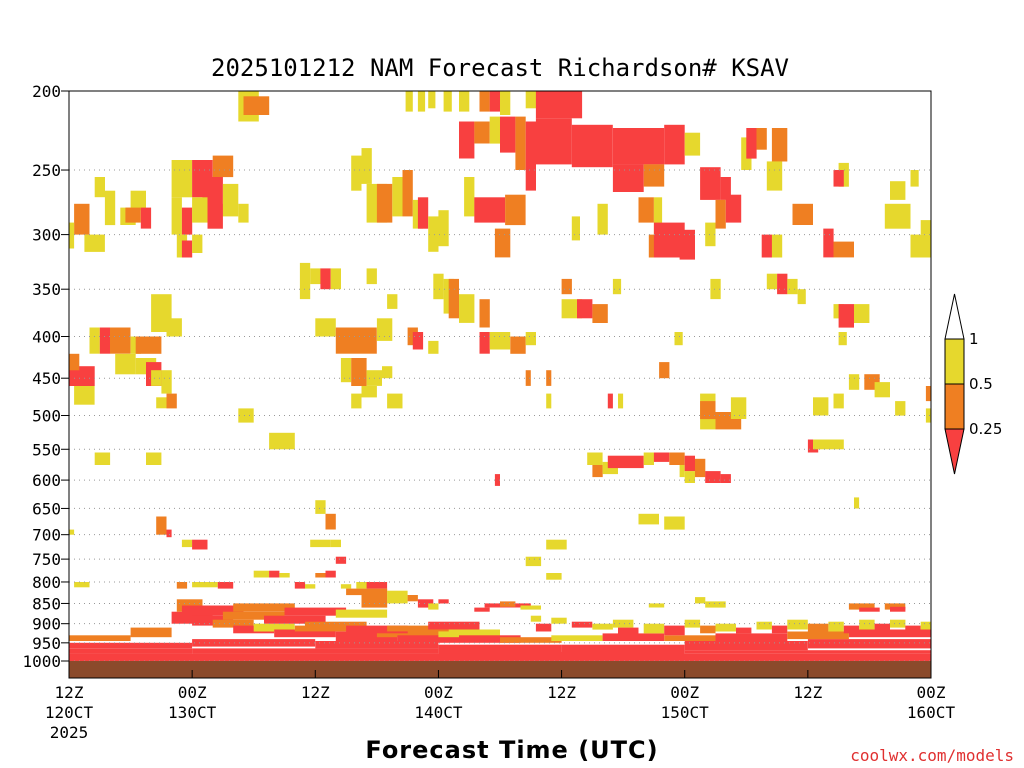  I want to click on y-tick-label: 600, so click(46, 480).